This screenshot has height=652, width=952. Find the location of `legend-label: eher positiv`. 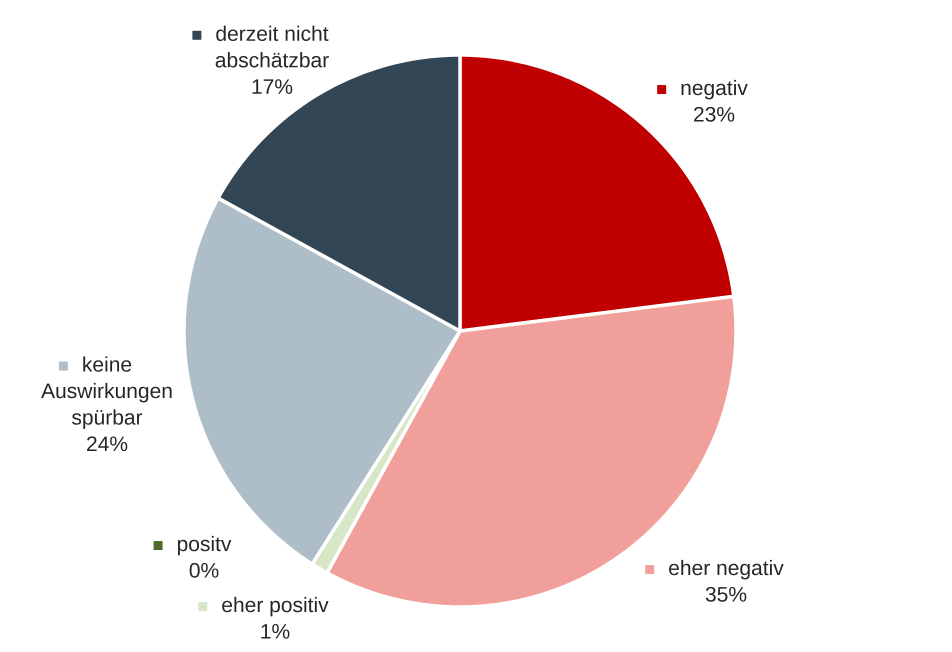

legend-label: eher positiv is located at coordinates (275, 606).